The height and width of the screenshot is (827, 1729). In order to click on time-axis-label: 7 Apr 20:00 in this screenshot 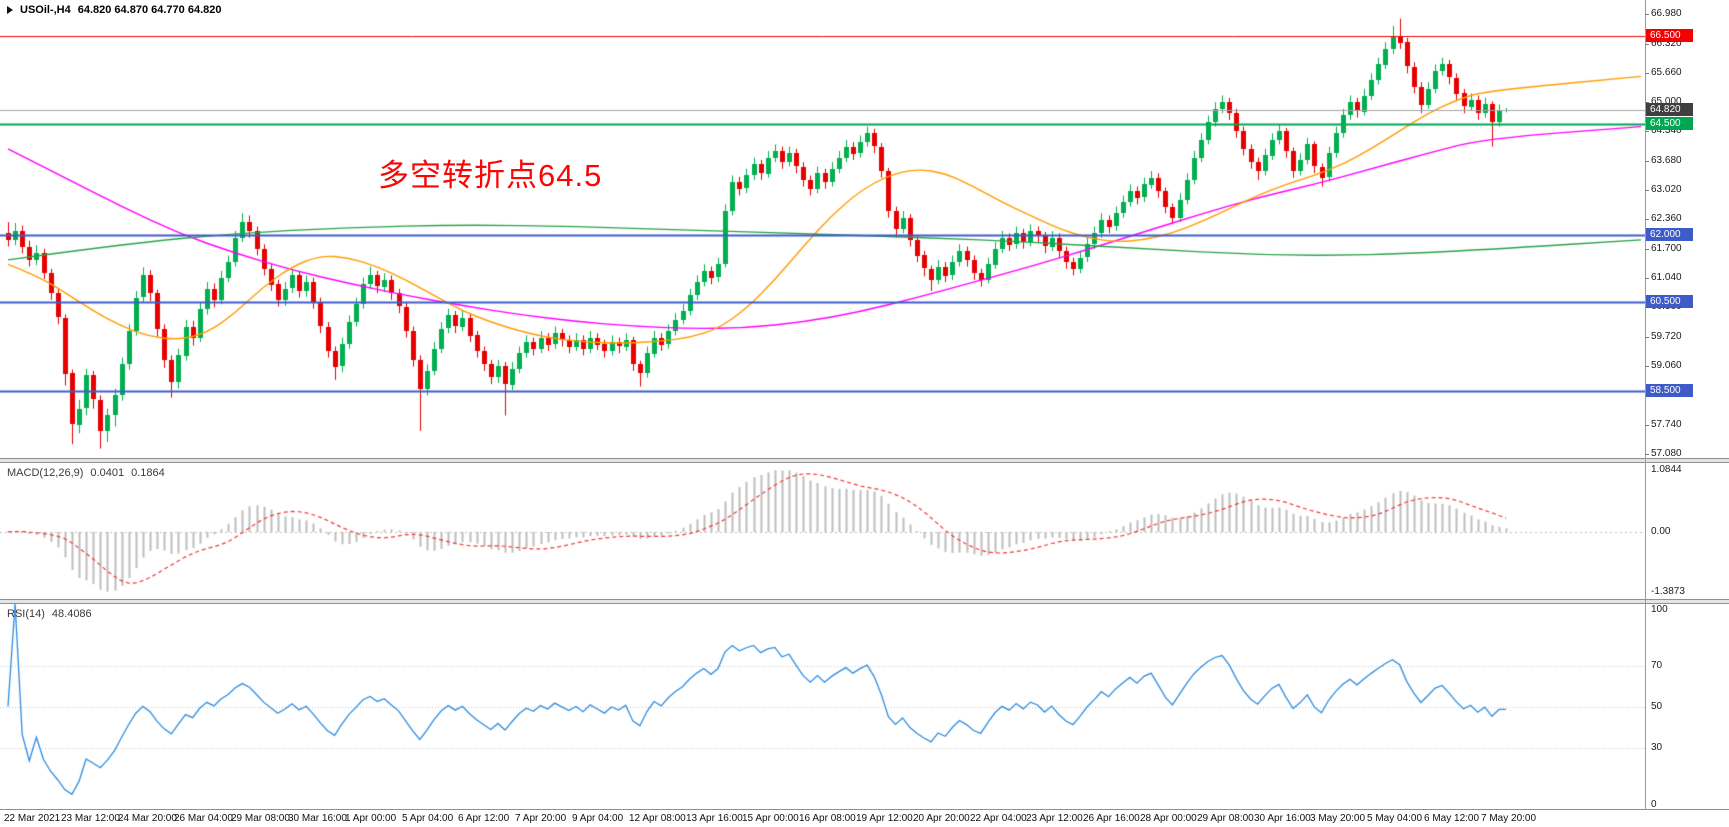, I will do `click(541, 818)`.